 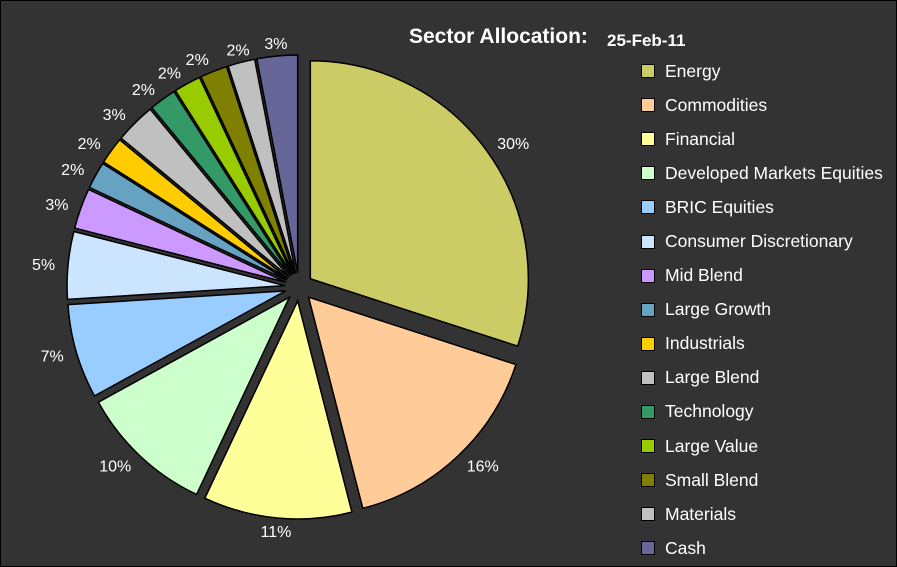 I want to click on legend-item-7: Mid Blend, so click(x=762, y=276).